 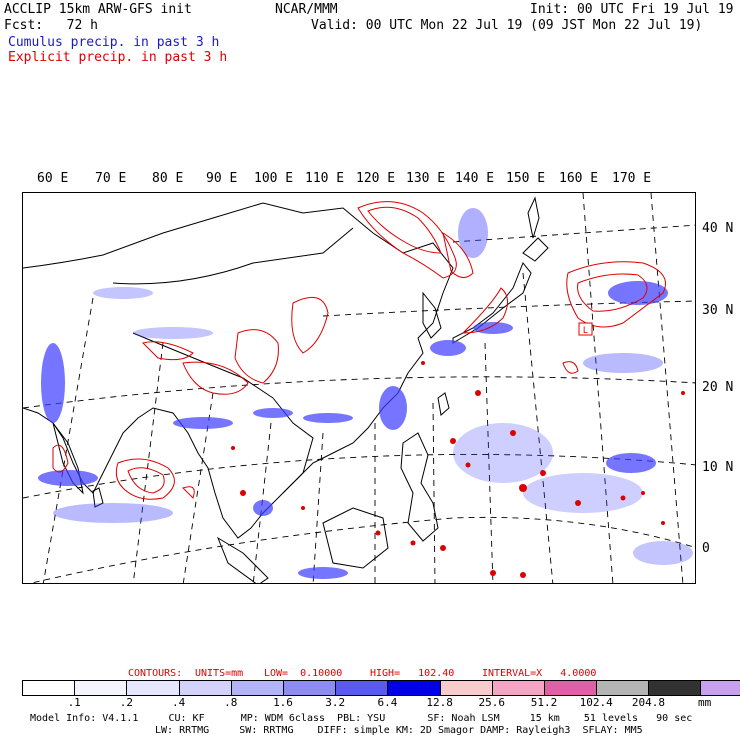 I want to click on lon-label: 90 E, so click(x=222, y=178).